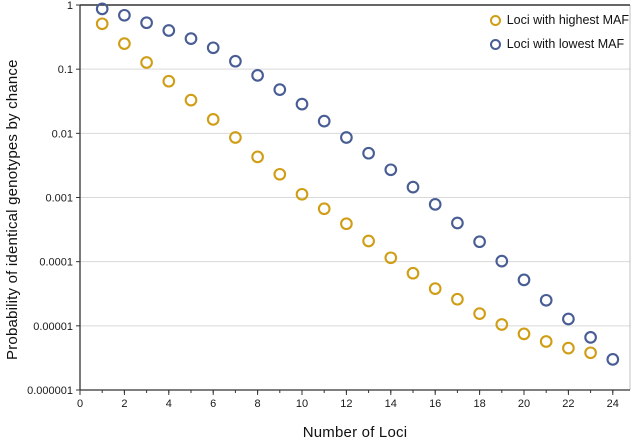  Describe the element at coordinates (213, 404) in the screenshot. I see `svg-text: 6` at that location.